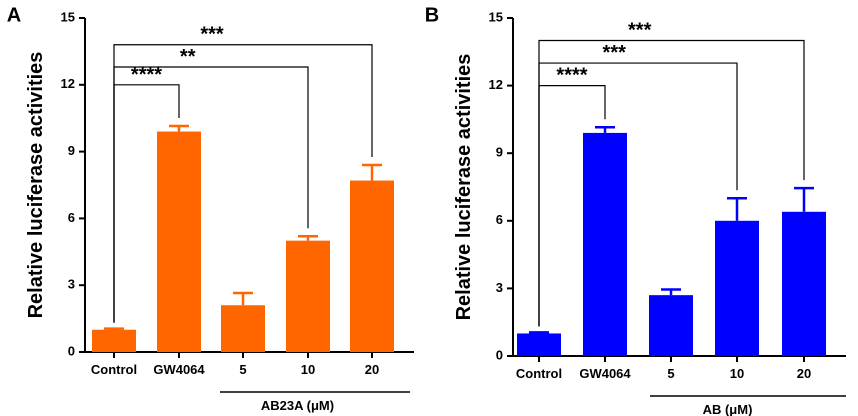  What do you see at coordinates (14, 15) in the screenshot?
I see `panel-label: A` at bounding box center [14, 15].